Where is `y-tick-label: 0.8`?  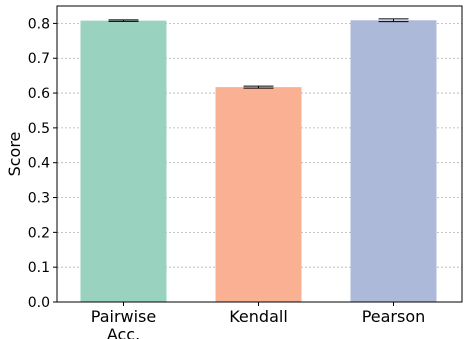 y-tick-label: 0.8 is located at coordinates (39, 24).